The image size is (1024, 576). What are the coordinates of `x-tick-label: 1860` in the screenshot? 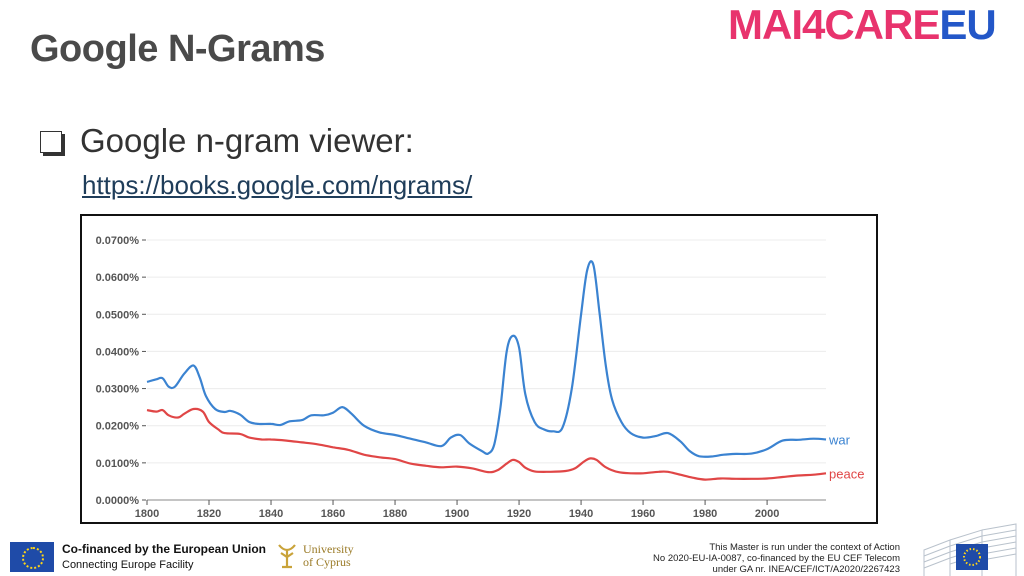 It's located at (333, 514).